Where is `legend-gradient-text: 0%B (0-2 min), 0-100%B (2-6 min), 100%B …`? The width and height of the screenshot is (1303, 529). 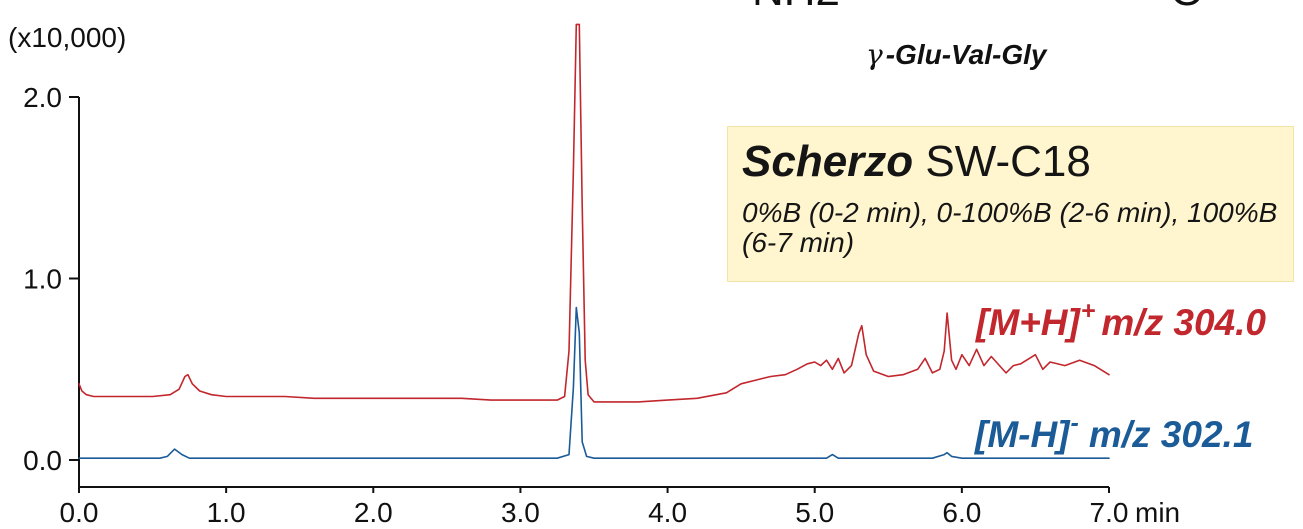
legend-gradient-text: 0%B (0-2 min), 0-100%B (2-6 min), 100%B … is located at coordinates (1010, 227).